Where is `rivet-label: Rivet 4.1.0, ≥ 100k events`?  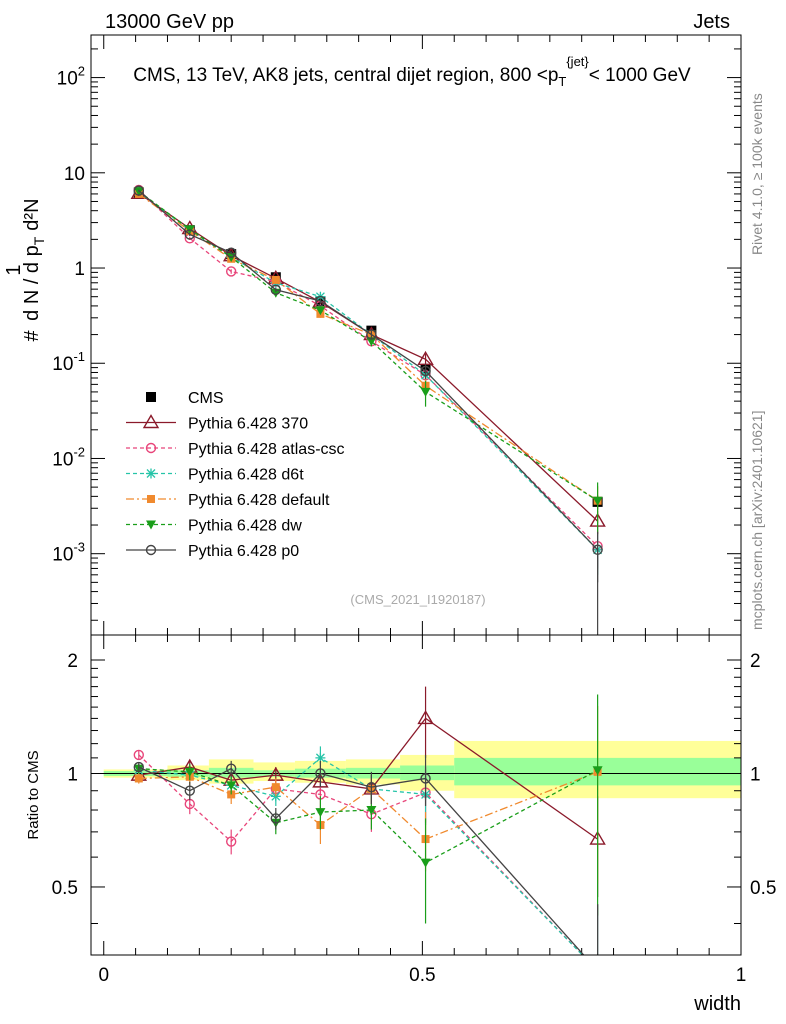 rivet-label: Rivet 4.1.0, ≥ 100k events is located at coordinates (757, 174).